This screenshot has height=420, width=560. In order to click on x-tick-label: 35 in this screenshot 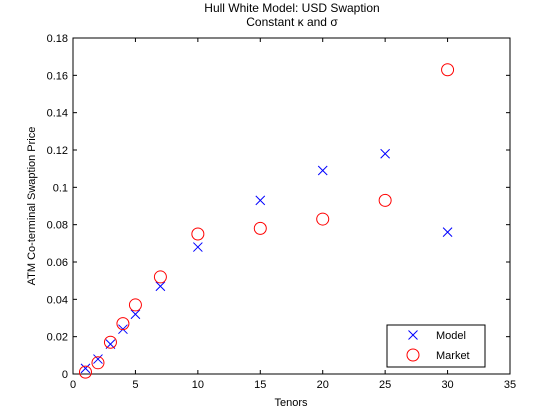, I will do `click(510, 385)`.